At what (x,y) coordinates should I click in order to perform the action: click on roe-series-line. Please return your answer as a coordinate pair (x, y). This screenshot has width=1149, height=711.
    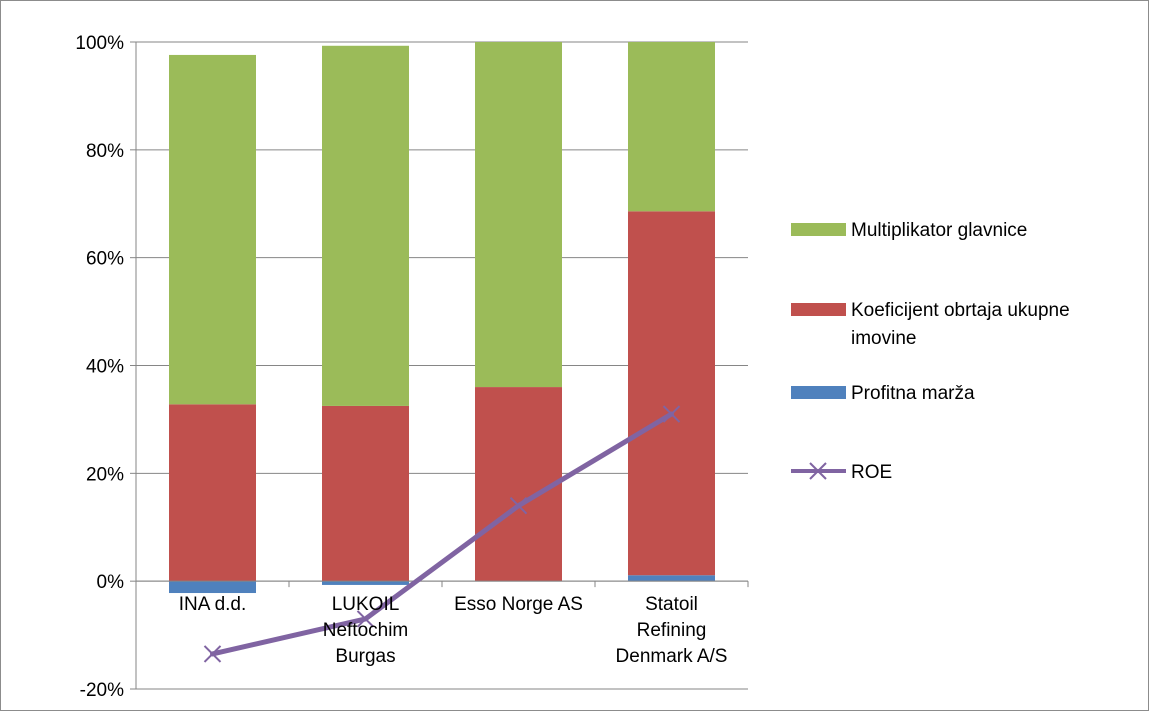
    Looking at the image, I should click on (442, 534).